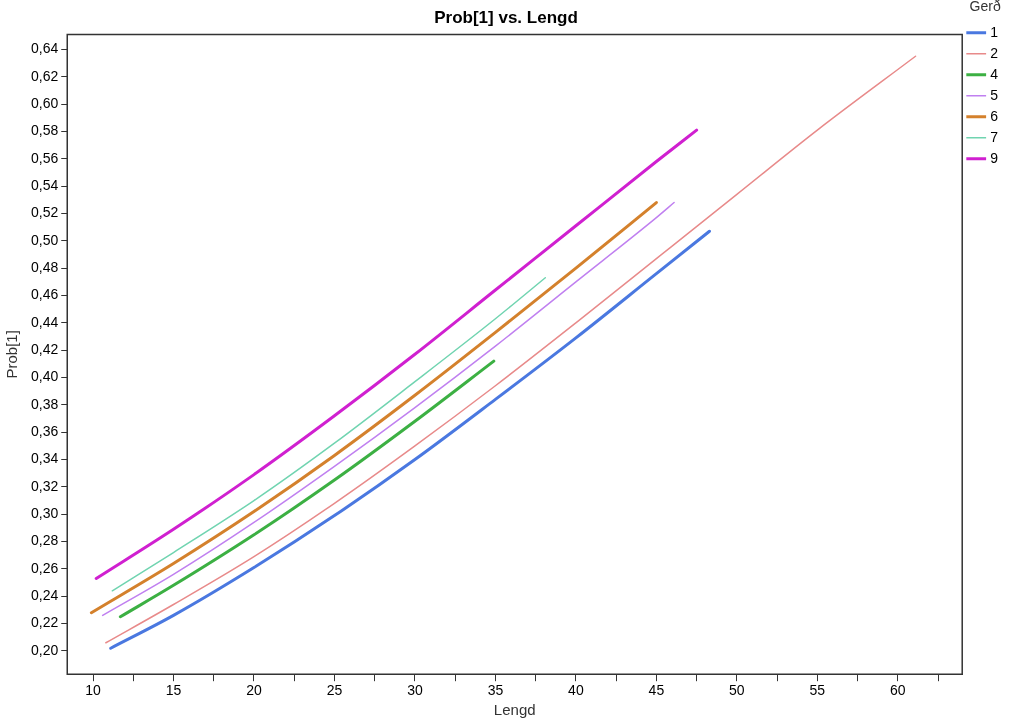 This screenshot has height=720, width=1012. Describe the element at coordinates (334, 690) in the screenshot. I see `x-tick-label: 25` at that location.